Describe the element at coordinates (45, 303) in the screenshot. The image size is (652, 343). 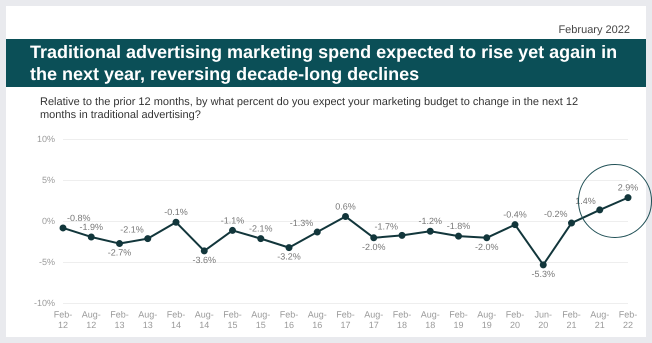
I see `y-tick-label: -10%` at that location.